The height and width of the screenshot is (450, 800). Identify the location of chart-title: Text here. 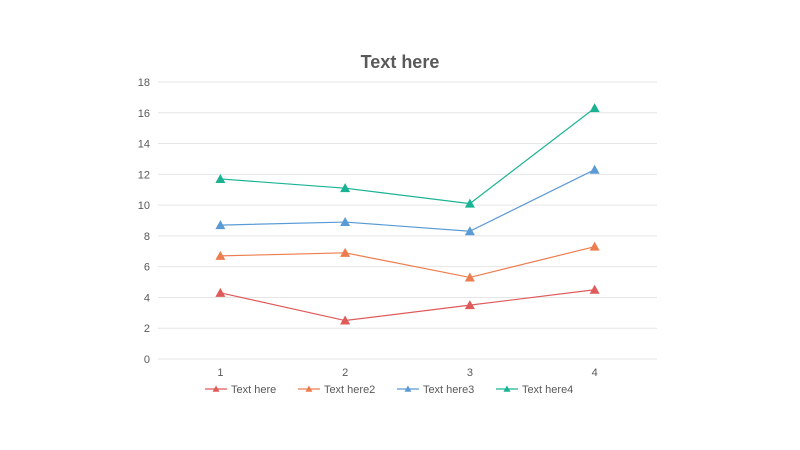
(400, 62).